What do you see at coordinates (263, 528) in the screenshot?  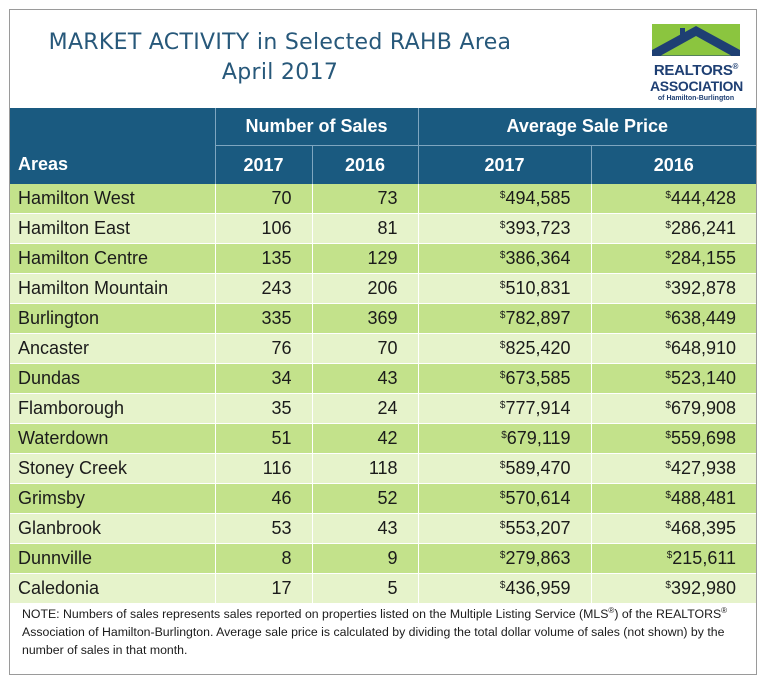 I see `sales-2017-cell: 53` at bounding box center [263, 528].